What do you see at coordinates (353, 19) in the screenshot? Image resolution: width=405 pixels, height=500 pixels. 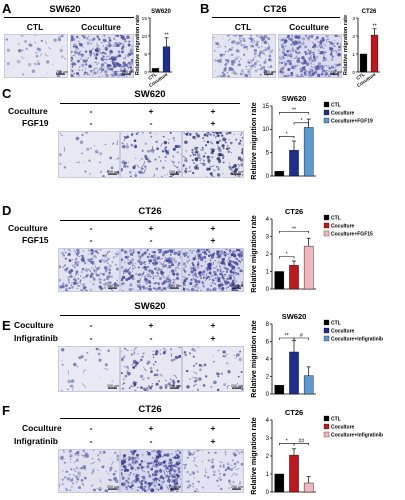 I see `y-tick-label: 3` at bounding box center [353, 19].